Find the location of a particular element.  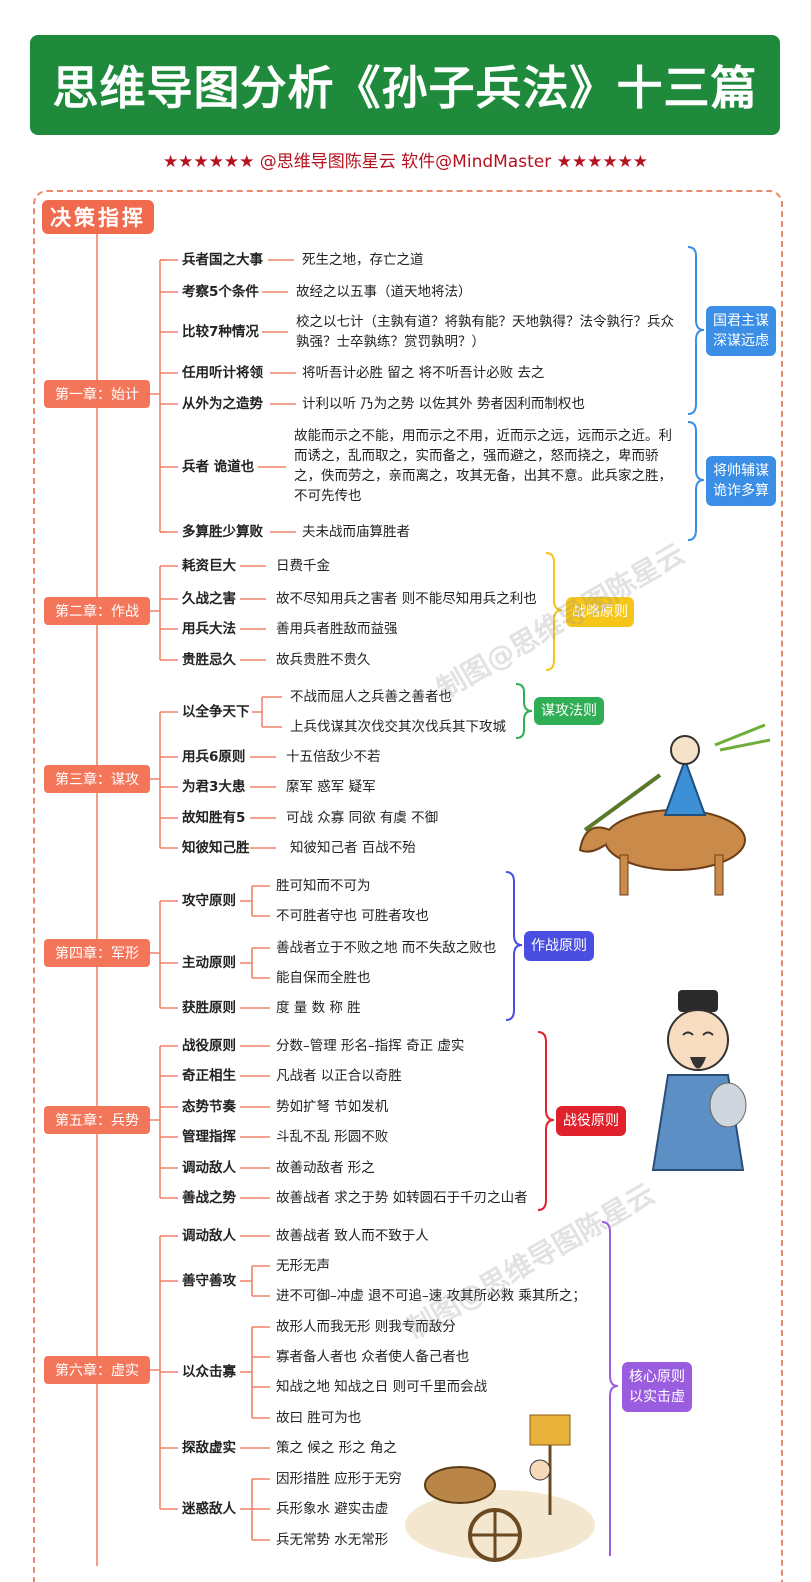

ch6-item-2-key: 善守善攻 is located at coordinates (209, 1281).